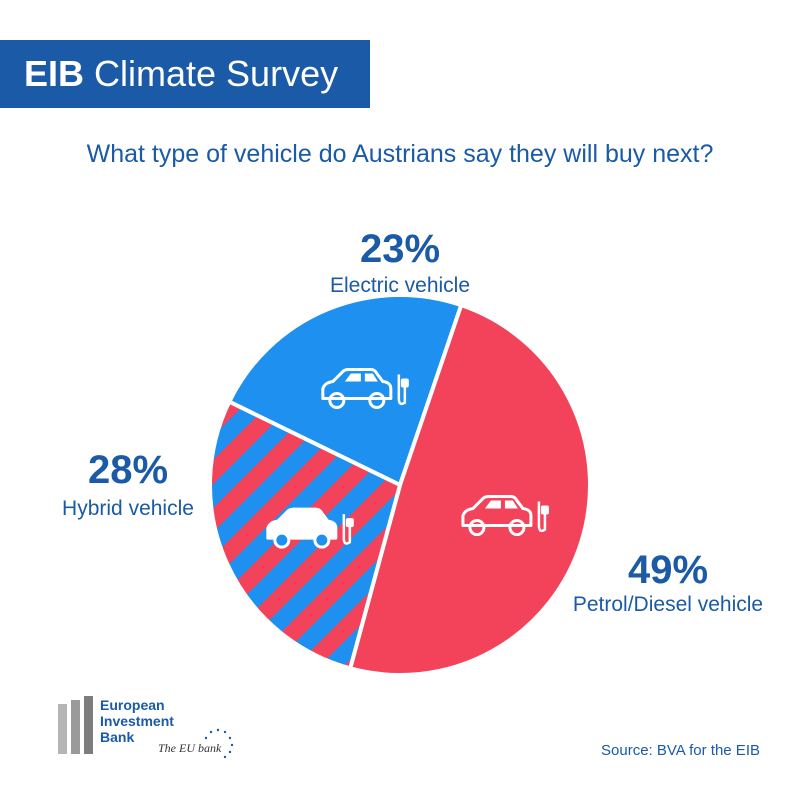 The height and width of the screenshot is (800, 800). Describe the element at coordinates (469, 489) in the screenshot. I see `pie-slice-petrol-diesel-vehicle` at that location.